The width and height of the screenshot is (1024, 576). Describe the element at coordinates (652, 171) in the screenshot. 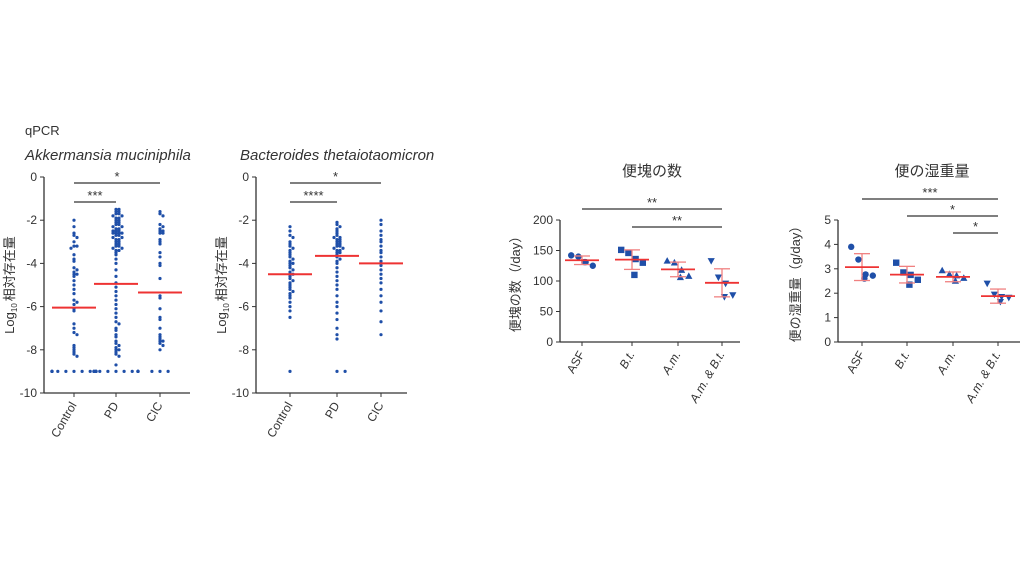

I see `chart-title: 便塊の数` at that location.